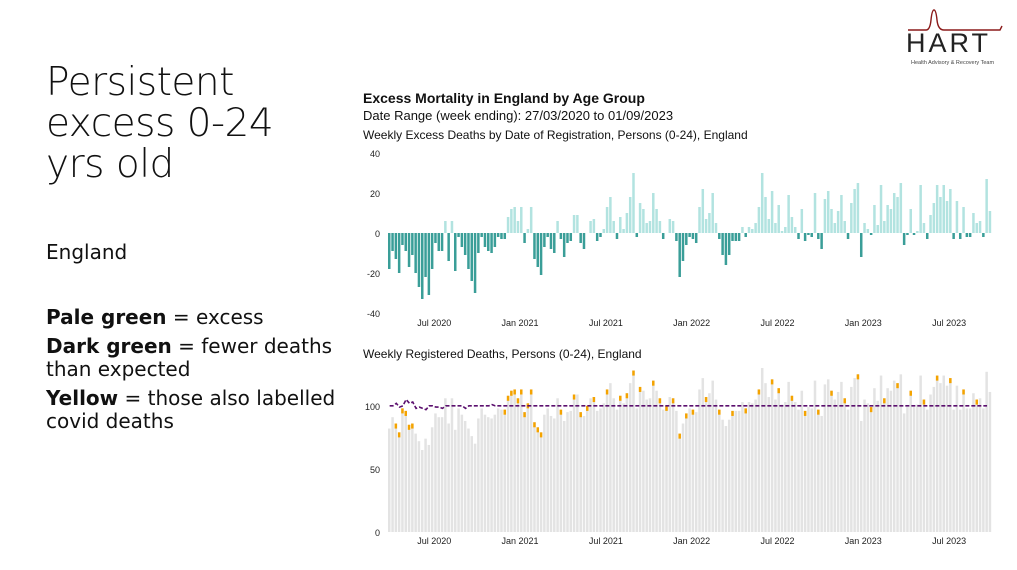 The height and width of the screenshot is (570, 1017). I want to click on note-deficit: Dark green = fewer deaths than expected, so click(191, 358).